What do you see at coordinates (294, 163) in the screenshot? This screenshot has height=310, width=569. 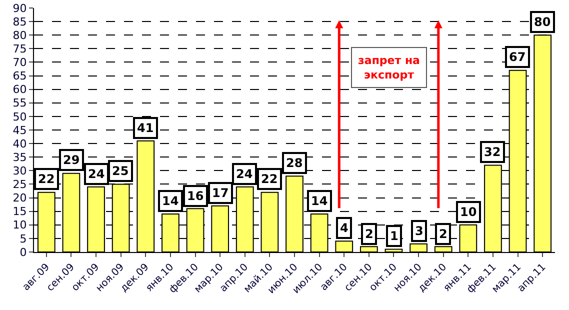 I see `data-label: 28` at bounding box center [294, 163].